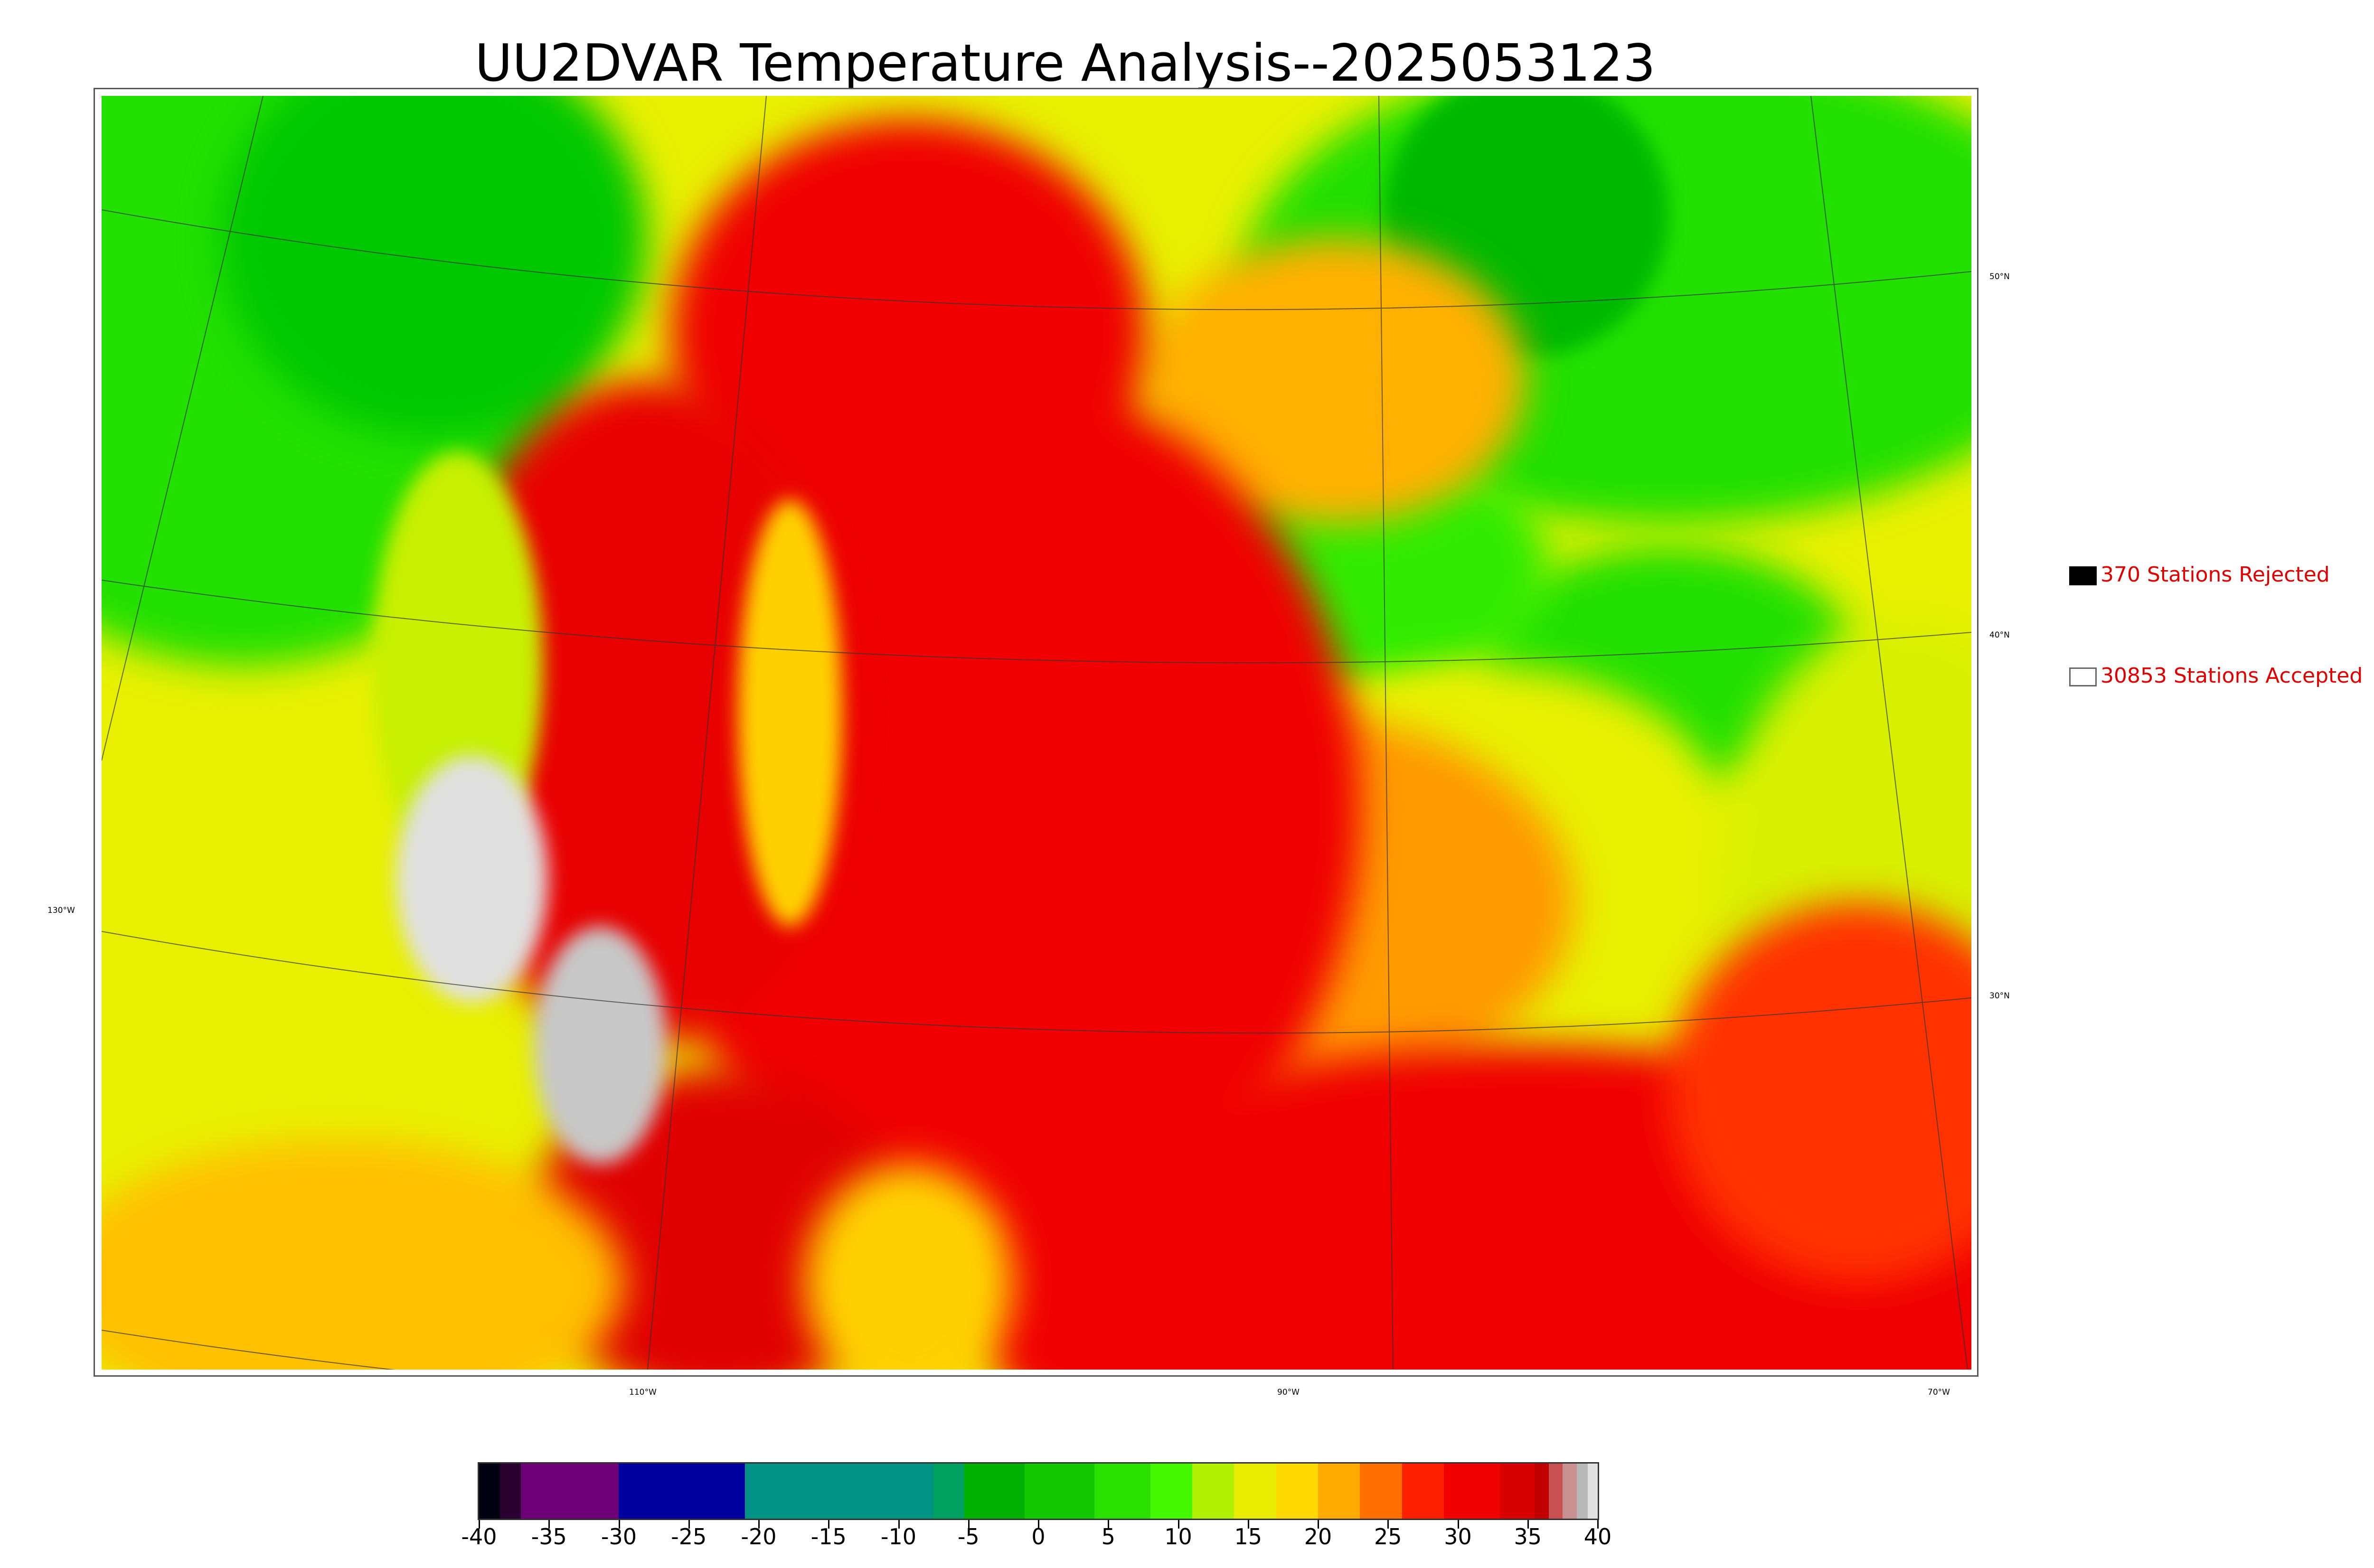 Image resolution: width=2374 pixels, height=1568 pixels. I want to click on colorbar-tick-label: 15, so click(1248, 1537).